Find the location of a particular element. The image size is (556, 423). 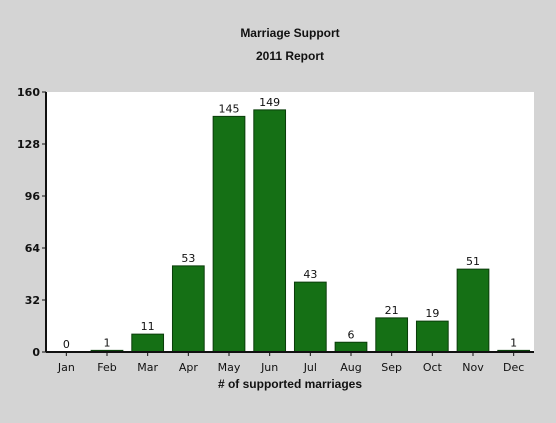

data-label-sep: 21 is located at coordinates (392, 310).